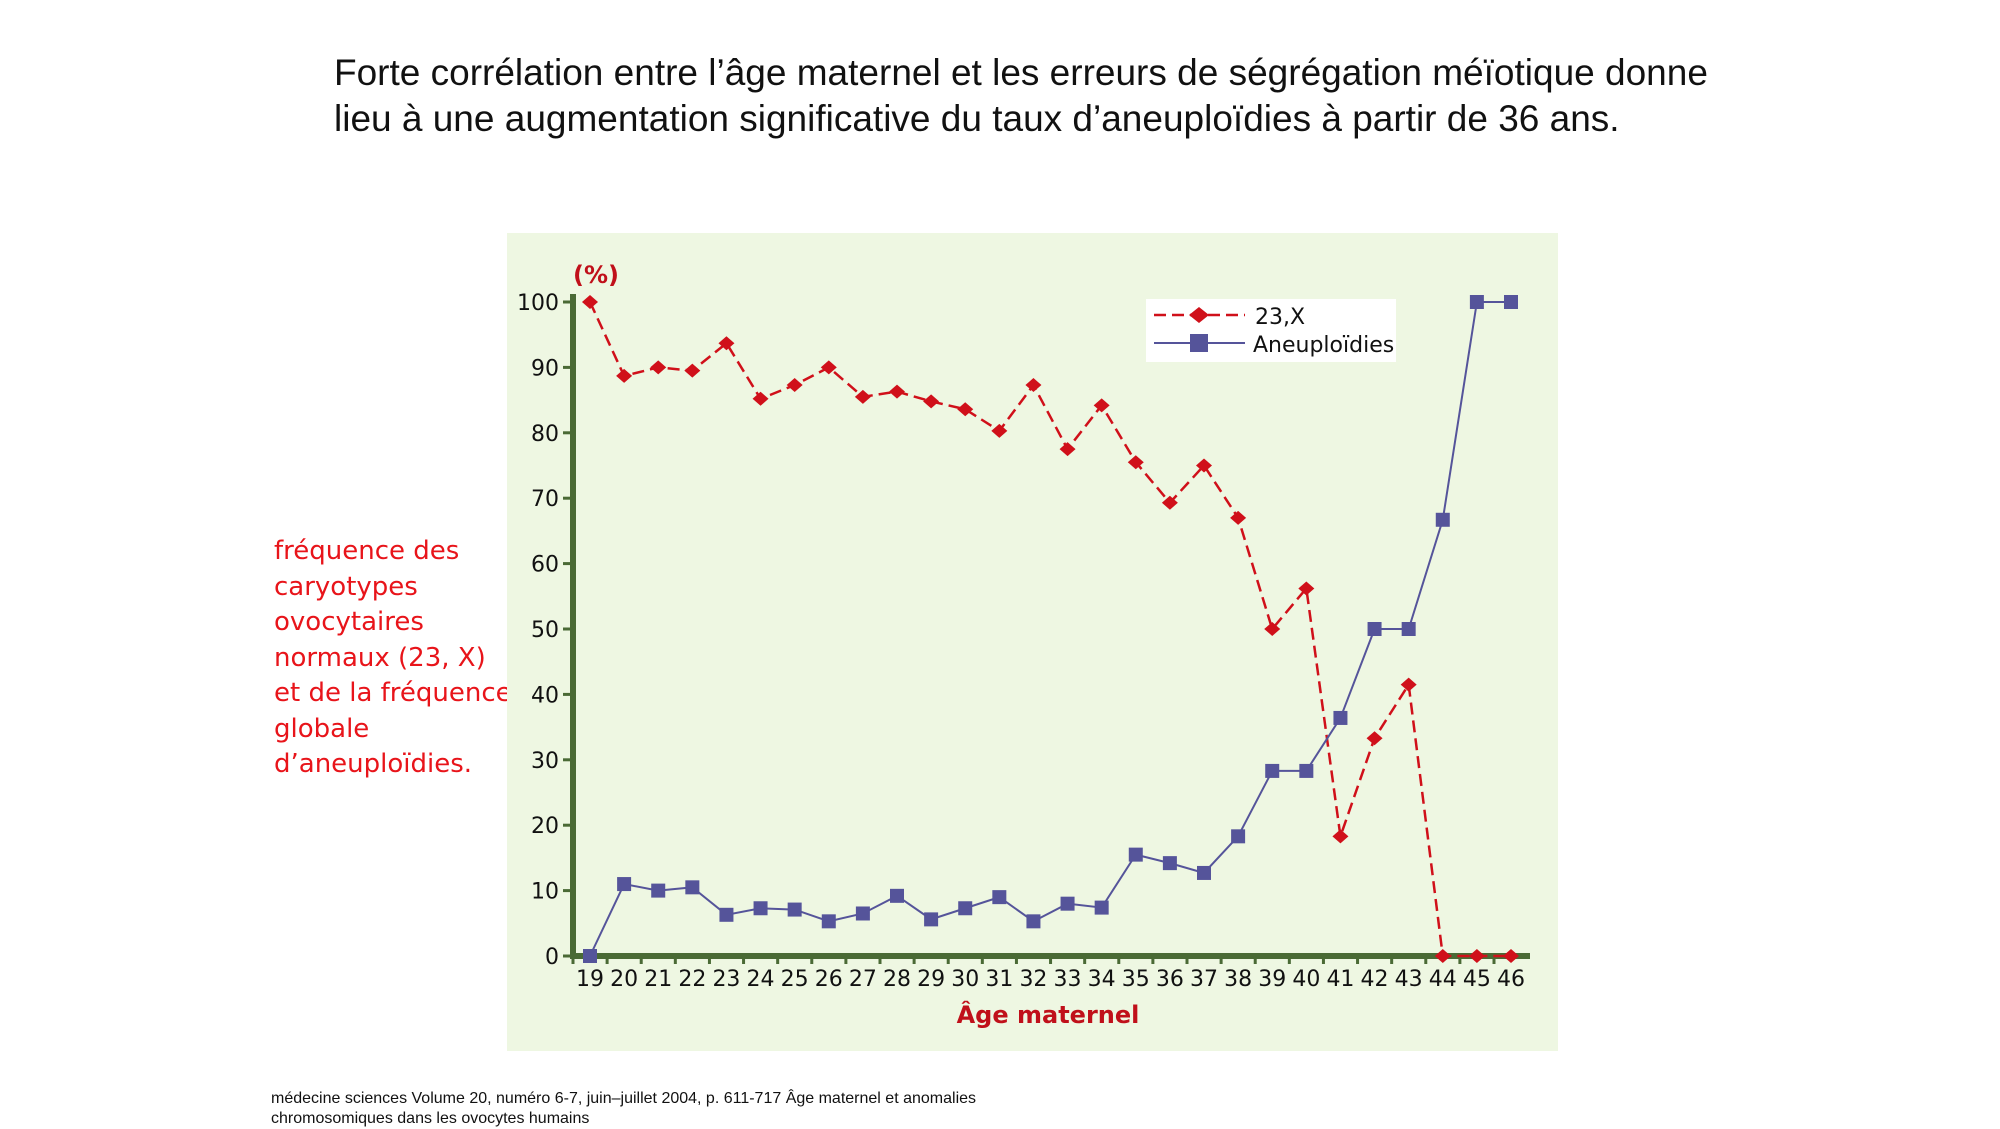  I want to click on x-tick-label: 22, so click(692, 979).